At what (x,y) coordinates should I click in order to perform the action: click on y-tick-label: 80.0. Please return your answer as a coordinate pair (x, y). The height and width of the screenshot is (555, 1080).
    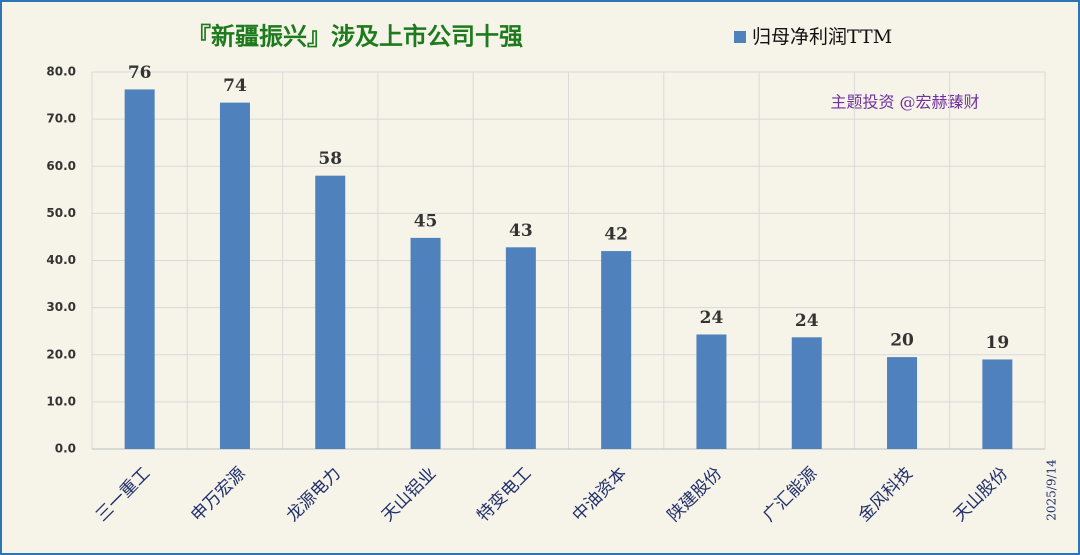
    Looking at the image, I should click on (61, 72).